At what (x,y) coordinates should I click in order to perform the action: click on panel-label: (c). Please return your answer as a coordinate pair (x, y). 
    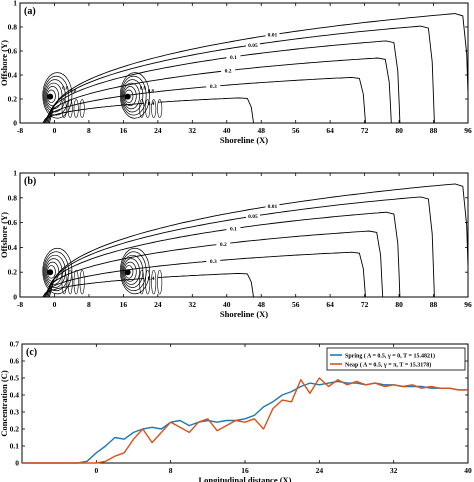
    Looking at the image, I should click on (31, 352).